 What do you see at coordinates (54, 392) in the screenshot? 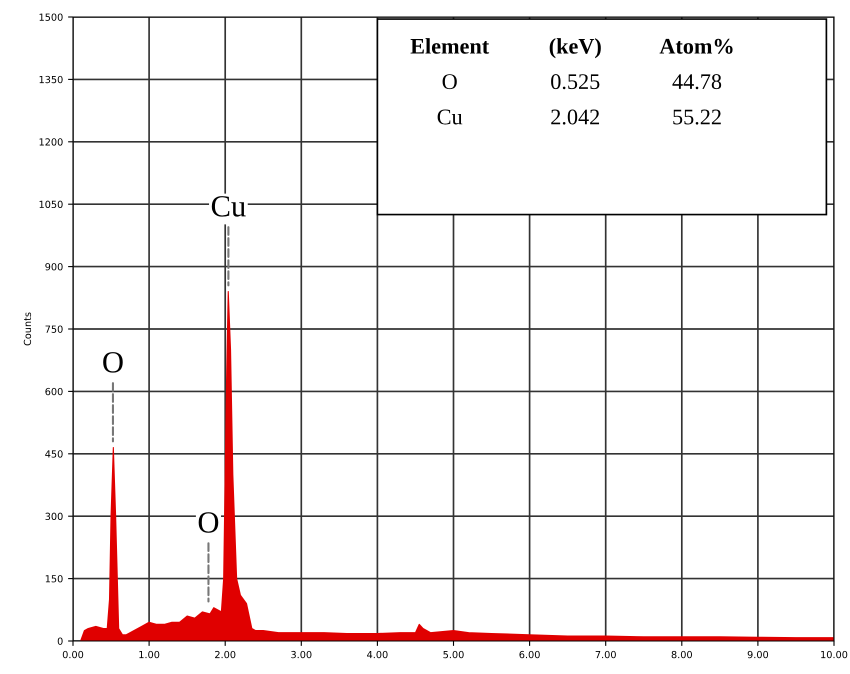
I see `y-tick-label: 600` at bounding box center [54, 392].